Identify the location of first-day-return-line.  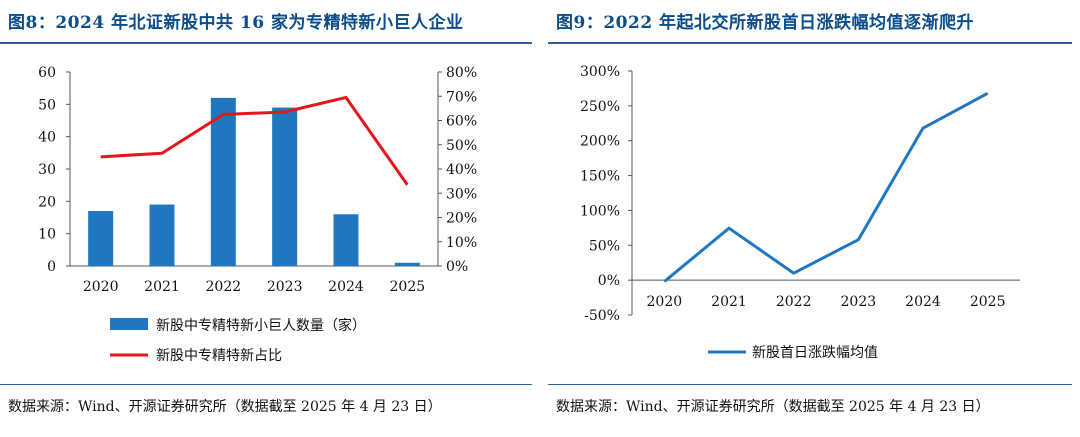
(826, 187).